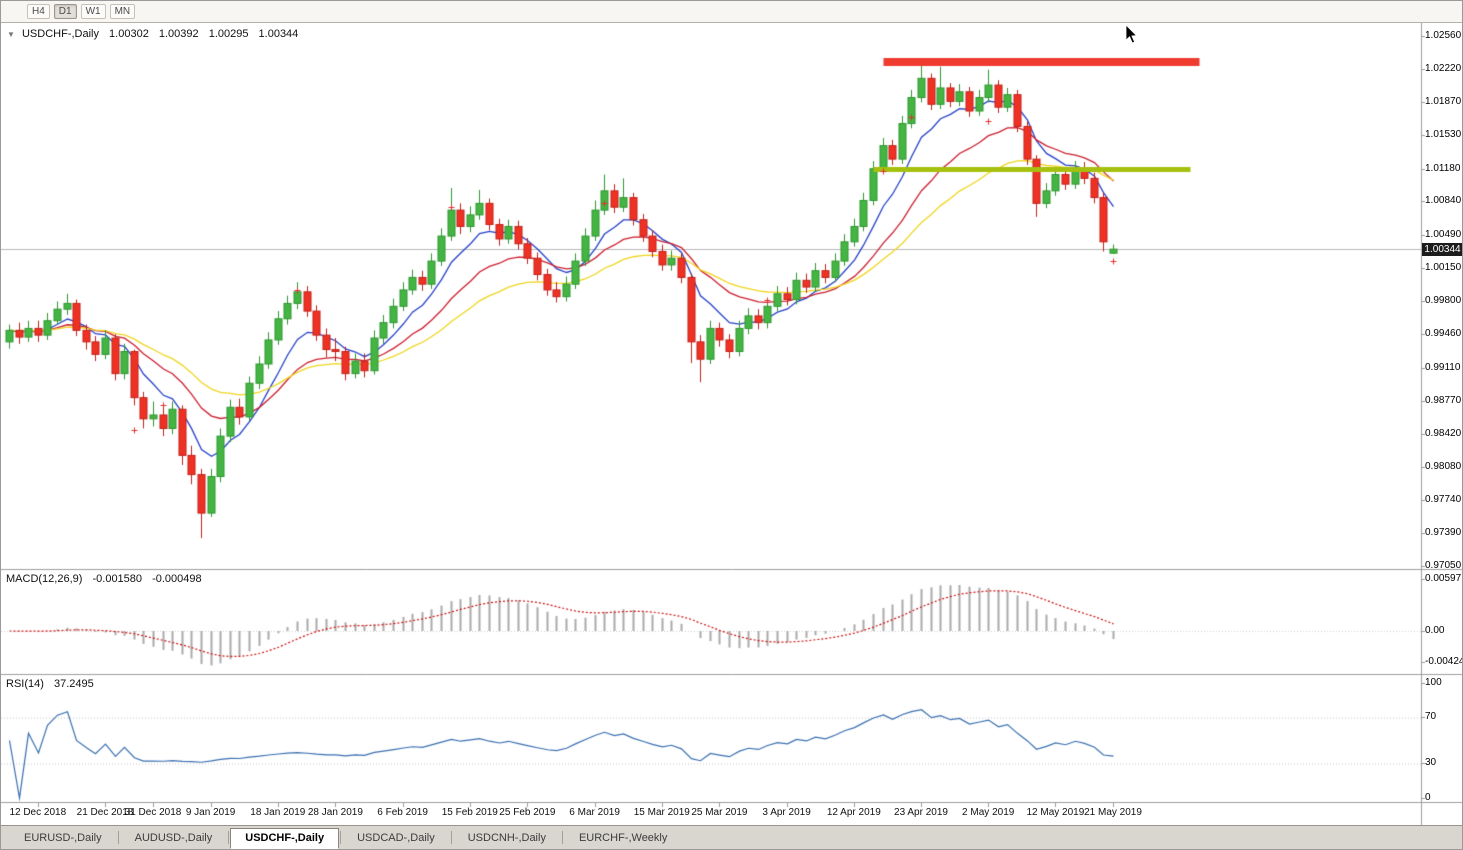 This screenshot has width=1463, height=850. Describe the element at coordinates (1443, 68) in the screenshot. I see `price-axis-label: 1.02220` at that location.